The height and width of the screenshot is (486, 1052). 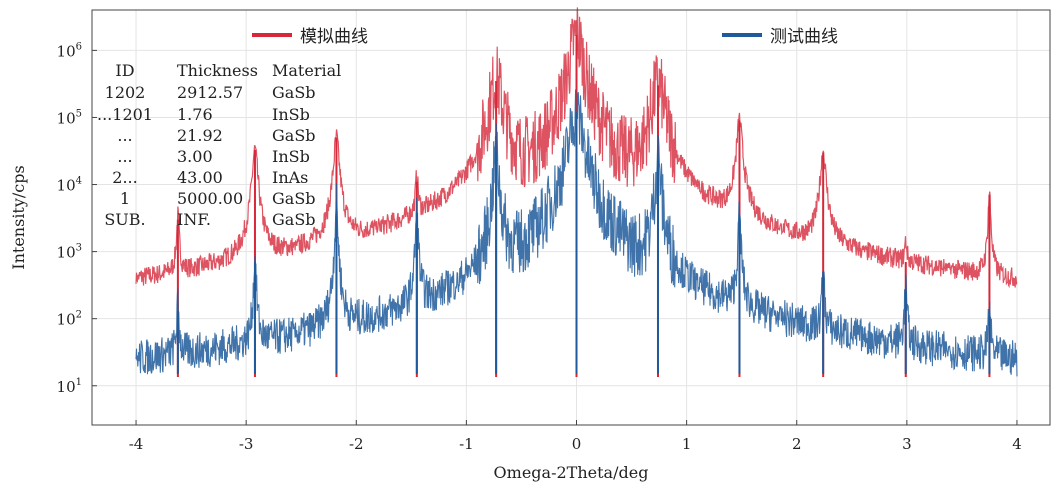 I want to click on x-tick-label: -3, so click(x=246, y=444).